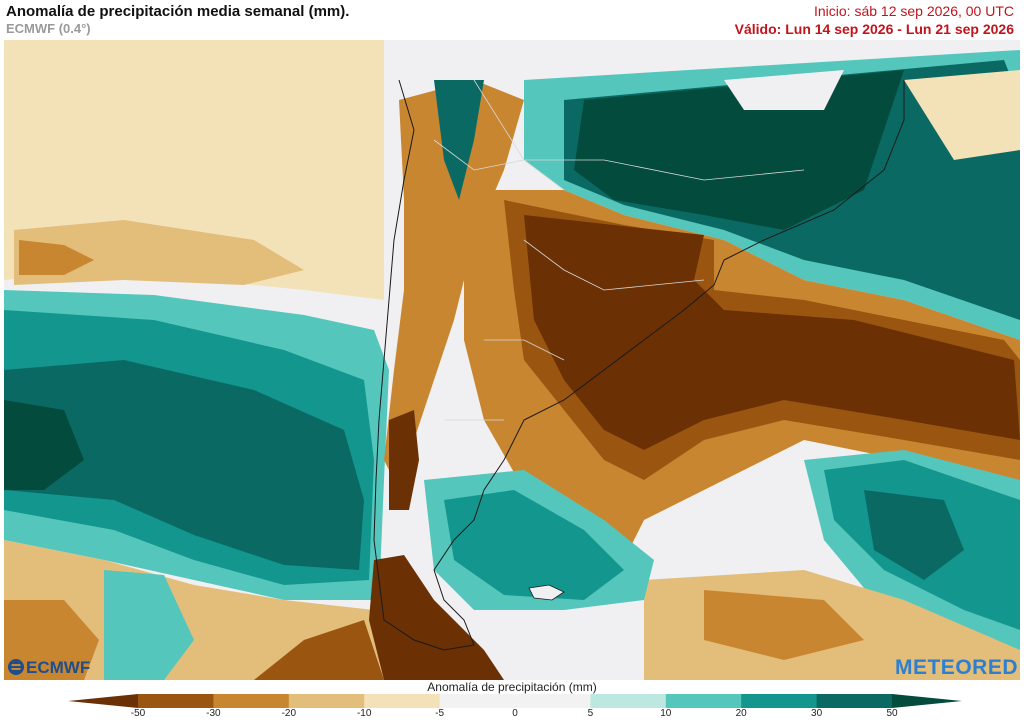 The image size is (1024, 720). What do you see at coordinates (44, 445) in the screenshot?
I see `anomaly-wet-core-pacific` at bounding box center [44, 445].